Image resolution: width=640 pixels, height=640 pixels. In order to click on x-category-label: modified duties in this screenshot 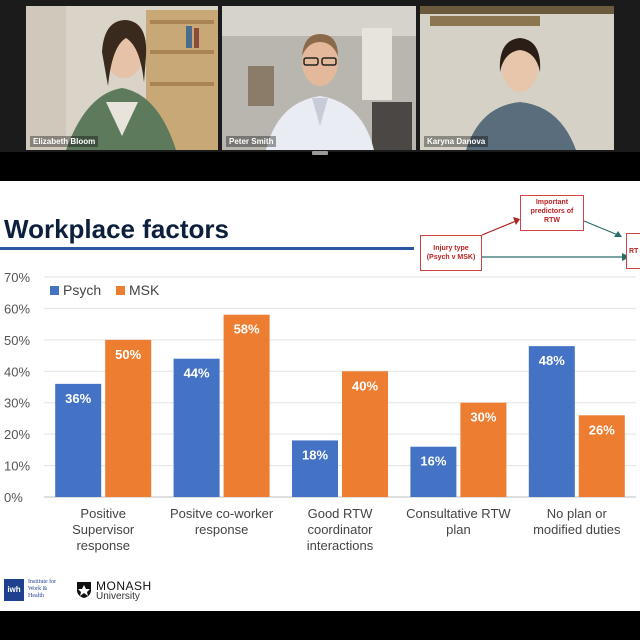, I will do `click(577, 529)`.